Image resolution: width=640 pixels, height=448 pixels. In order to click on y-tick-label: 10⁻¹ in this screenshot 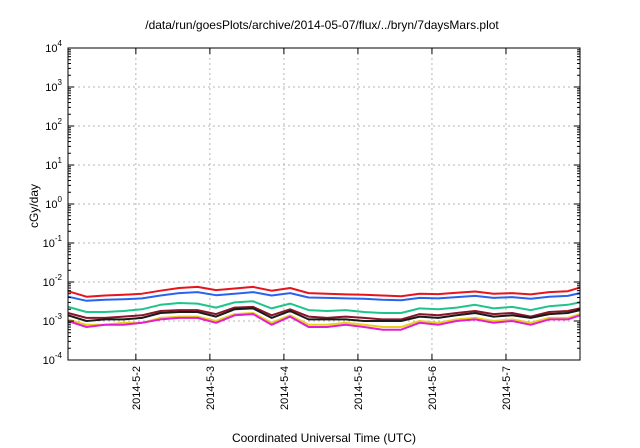, I will do `click(53, 242)`.